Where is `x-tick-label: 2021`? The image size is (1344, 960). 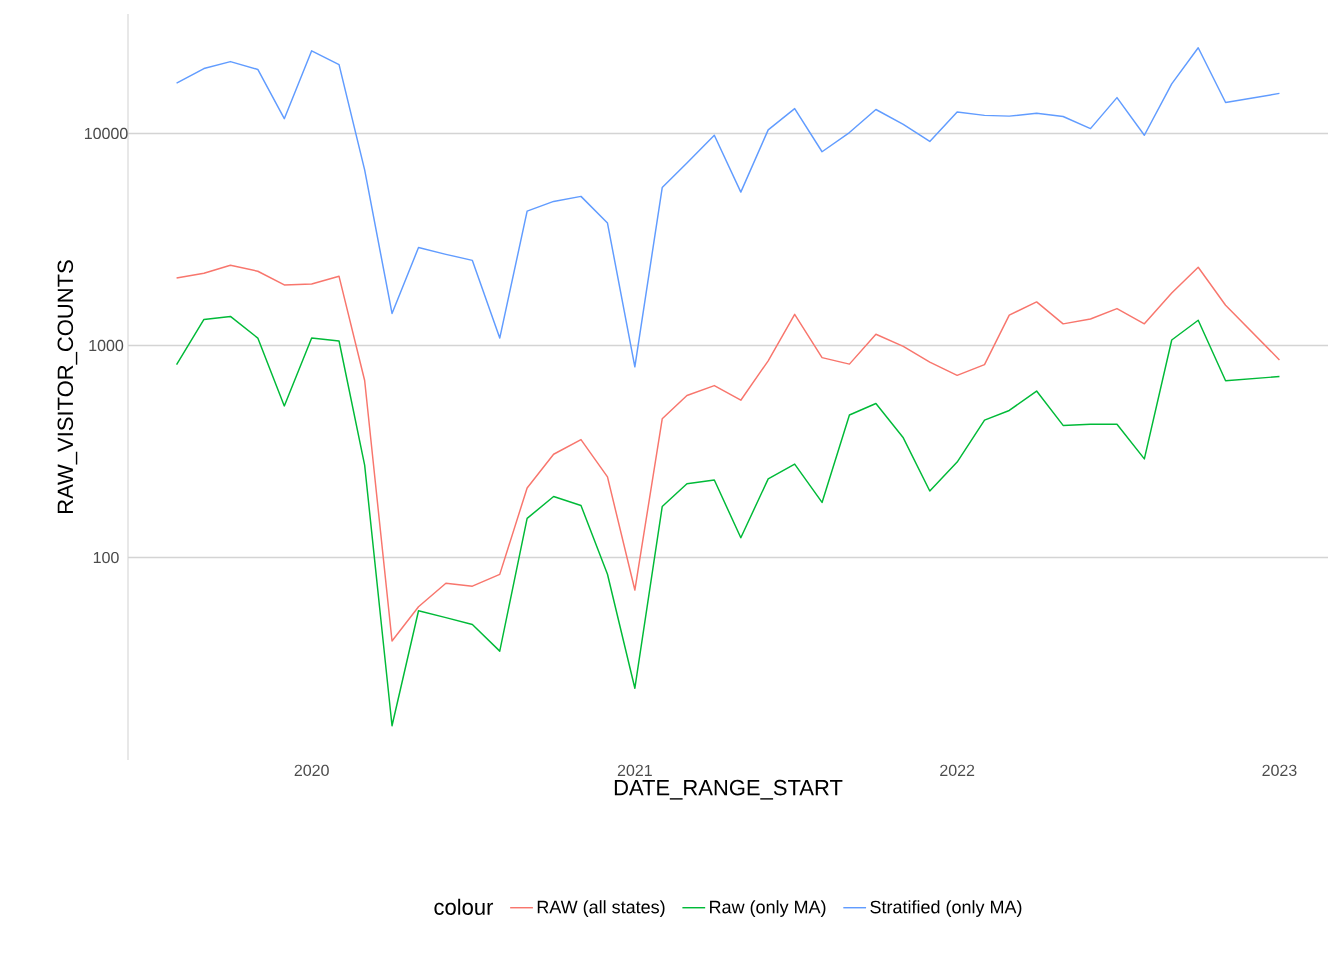
x-tick-label: 2021 is located at coordinates (634, 770).